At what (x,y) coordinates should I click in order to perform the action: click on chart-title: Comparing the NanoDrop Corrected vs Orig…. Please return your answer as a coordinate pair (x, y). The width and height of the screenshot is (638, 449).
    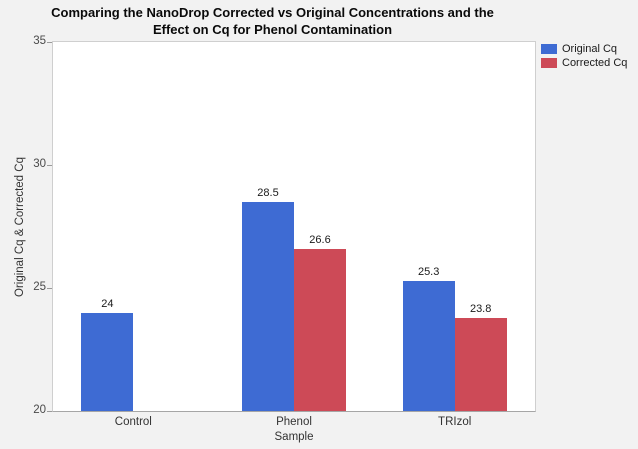
    Looking at the image, I should click on (272, 21).